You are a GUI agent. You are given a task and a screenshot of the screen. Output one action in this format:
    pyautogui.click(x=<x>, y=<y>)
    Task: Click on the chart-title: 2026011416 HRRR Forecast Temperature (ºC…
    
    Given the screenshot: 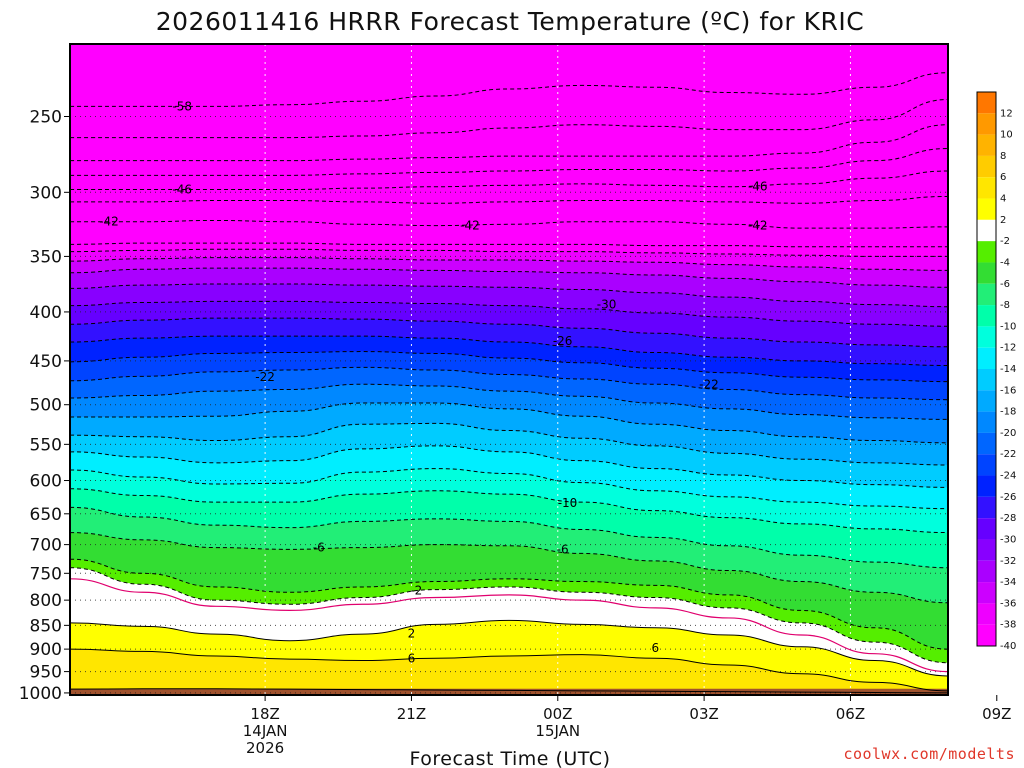 What is the action you would take?
    pyautogui.click(x=510, y=21)
    